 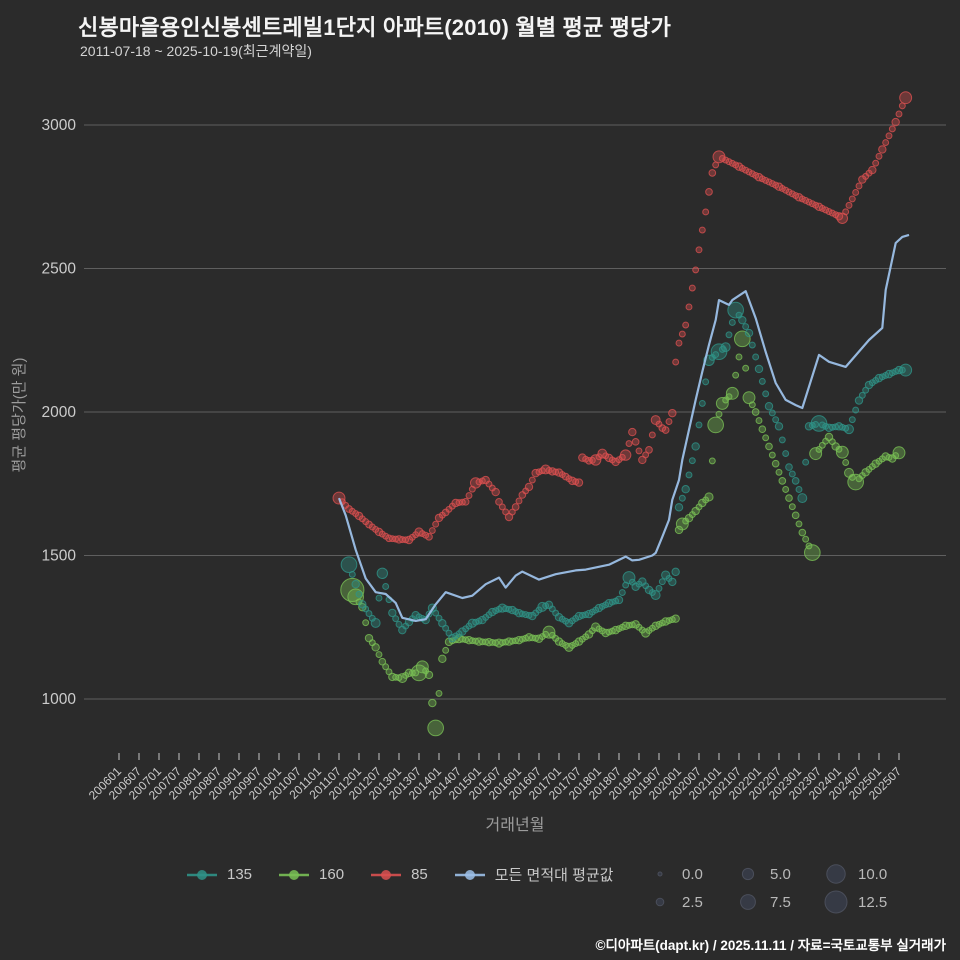 What do you see at coordinates (219, 874) in the screenshot?
I see `legend-item-135: 135` at bounding box center [219, 874].